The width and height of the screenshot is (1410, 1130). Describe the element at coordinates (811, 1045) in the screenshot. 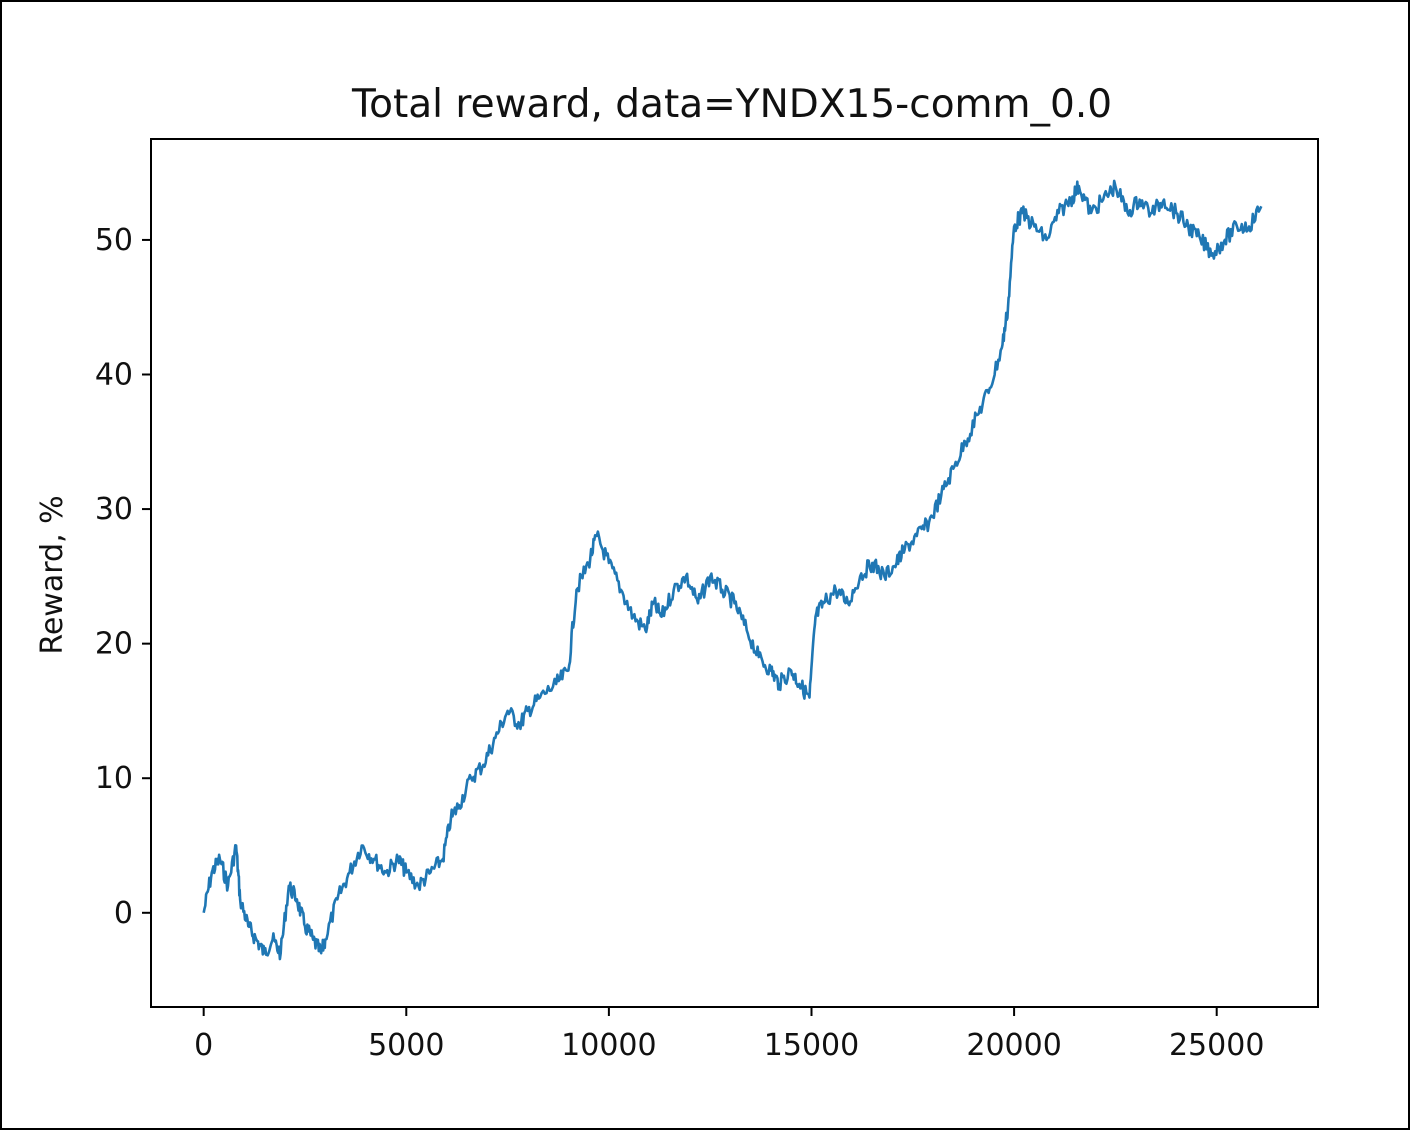

I see `x-tick-label: 15000` at that location.